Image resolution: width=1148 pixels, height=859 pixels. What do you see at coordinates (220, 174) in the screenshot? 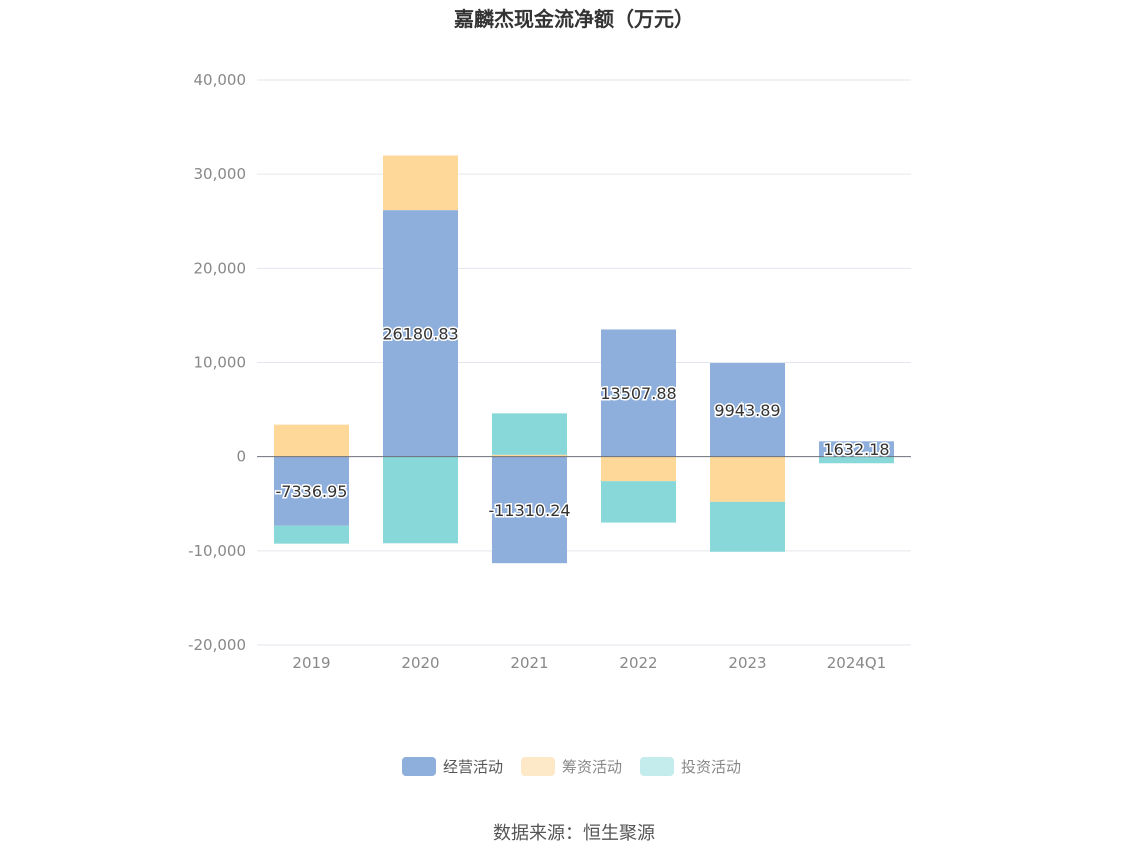
I see `y-tick-label: 30,000` at bounding box center [220, 174].